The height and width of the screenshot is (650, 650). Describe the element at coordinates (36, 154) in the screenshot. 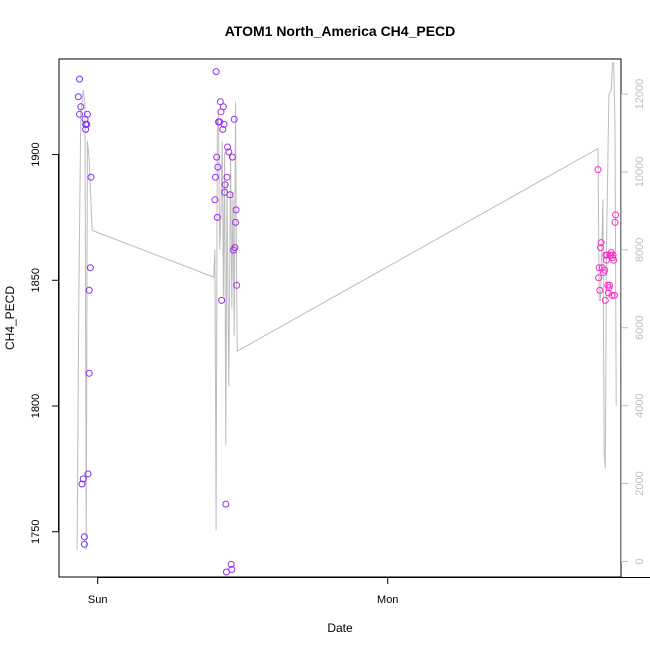

I see `y-tick-label: 1900` at that location.